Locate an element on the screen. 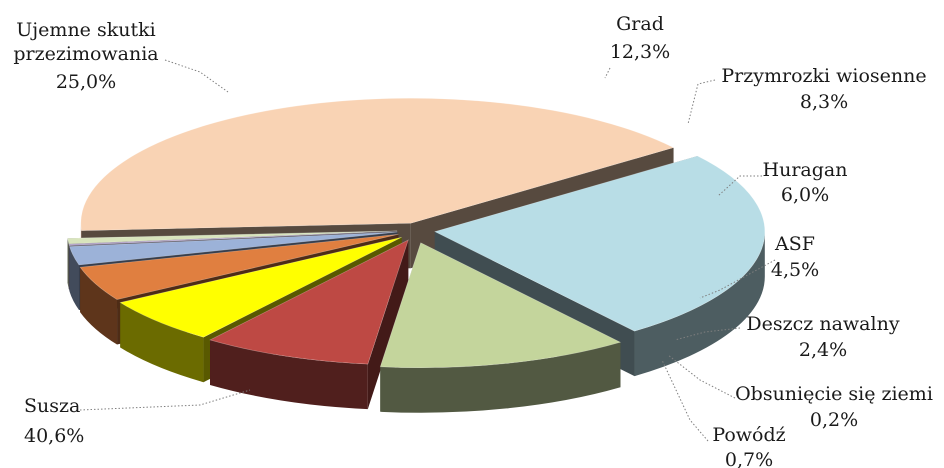 The image size is (944, 468). slice-value-label: 2,4% is located at coordinates (823, 350).